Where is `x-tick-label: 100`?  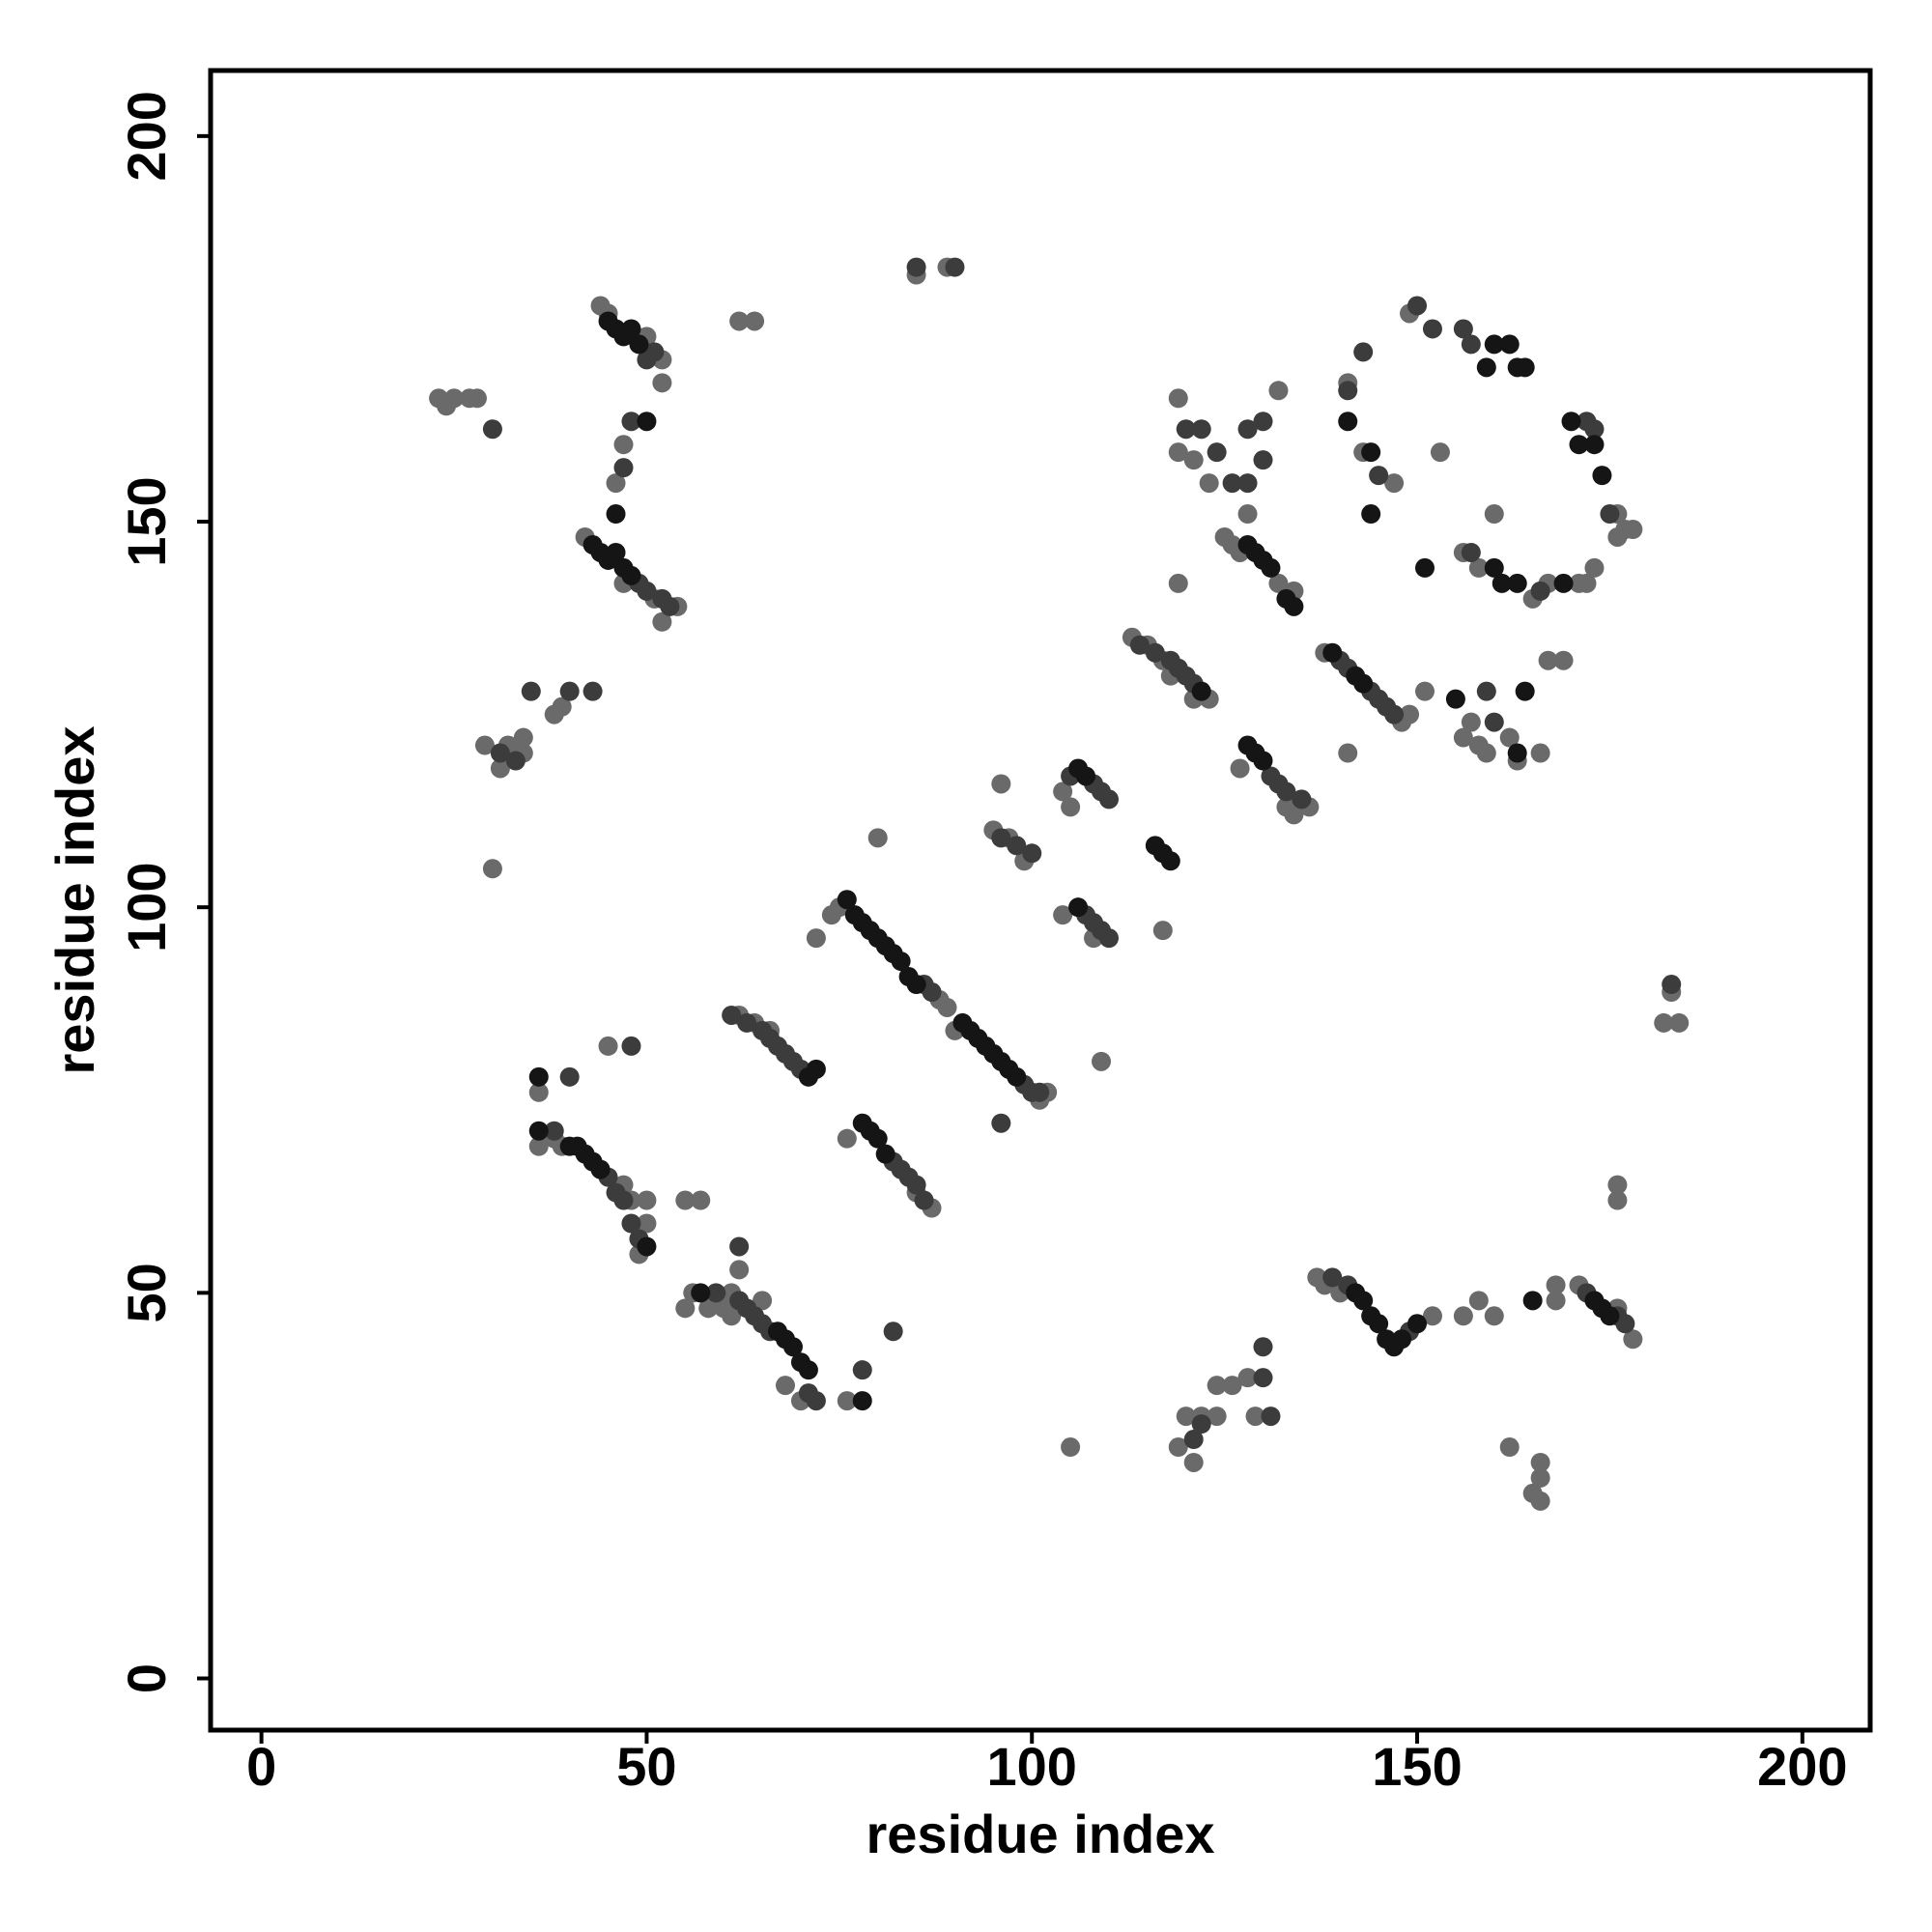
x-tick-label: 100 is located at coordinates (1032, 1766).